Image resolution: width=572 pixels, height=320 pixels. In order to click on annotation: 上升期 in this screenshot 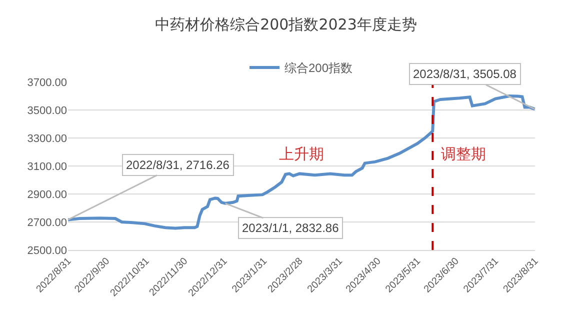, I will do `click(301, 154)`.